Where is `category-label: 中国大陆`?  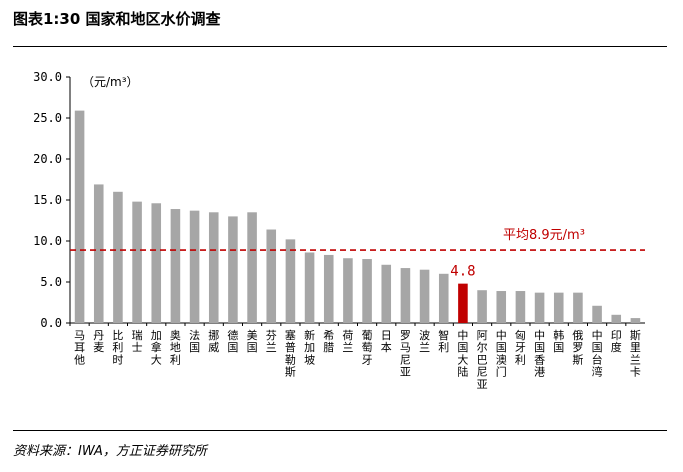 category-label: 中国大陆 is located at coordinates (462, 354).